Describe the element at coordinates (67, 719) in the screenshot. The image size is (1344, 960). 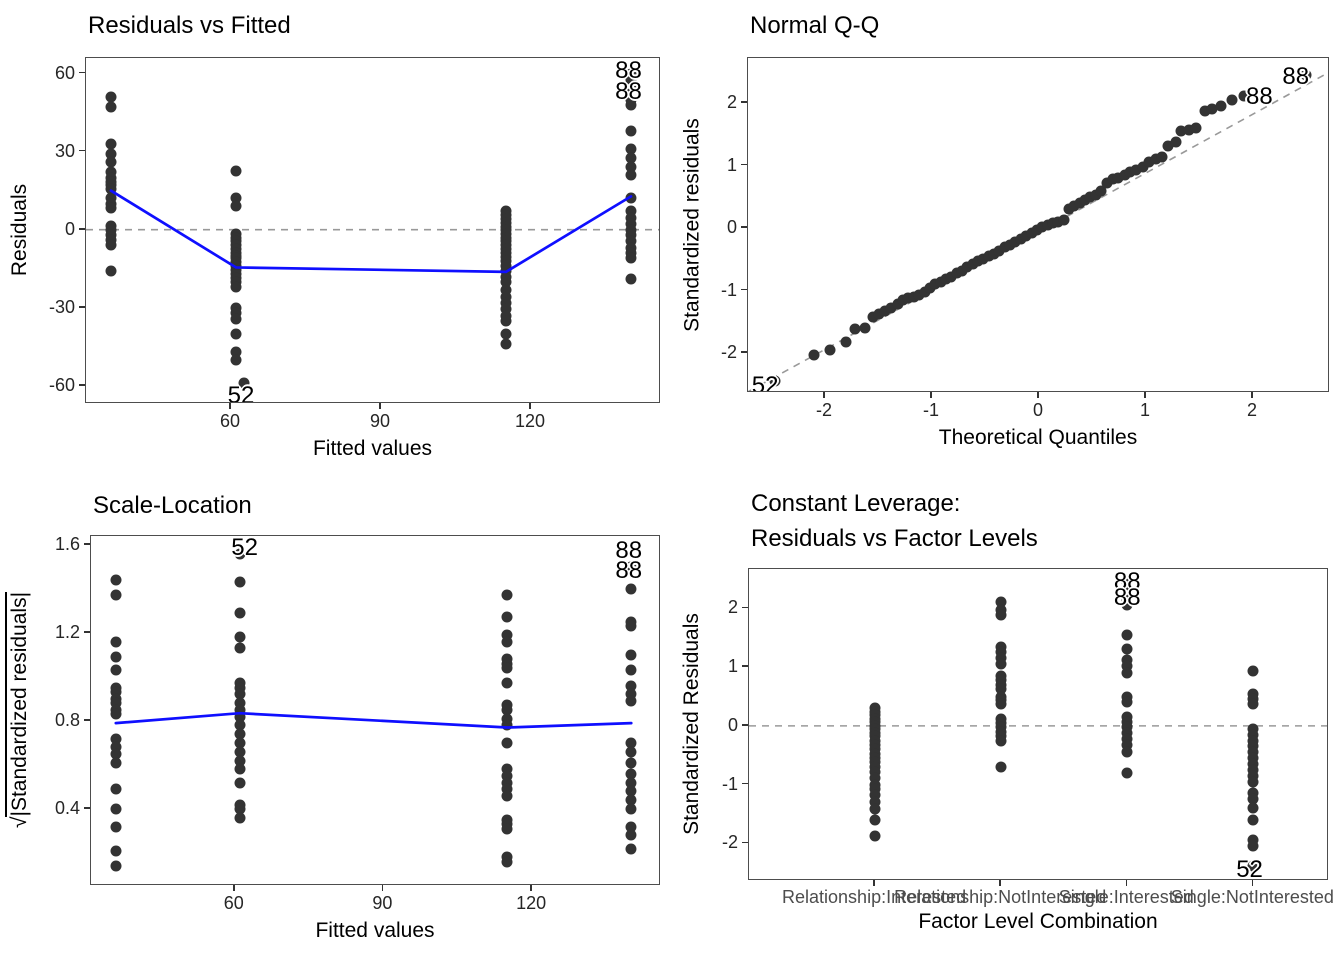
I see `y-tick-label: 0.8` at that location.